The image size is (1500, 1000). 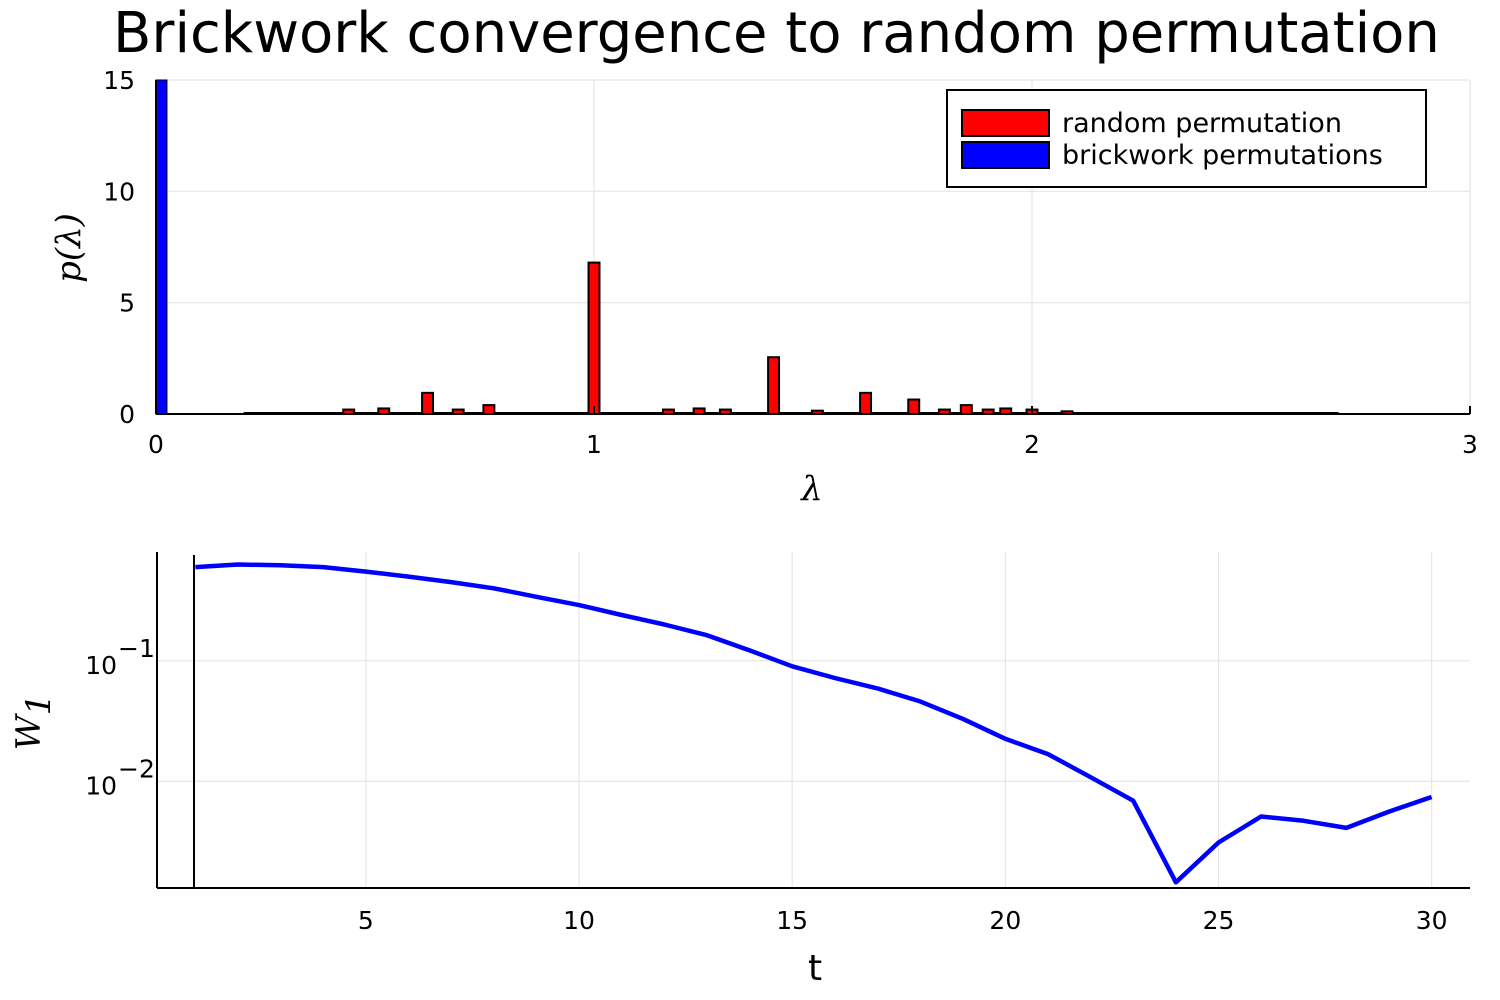 I want to click on histogram-x-tick-label: 0, so click(x=156, y=444).